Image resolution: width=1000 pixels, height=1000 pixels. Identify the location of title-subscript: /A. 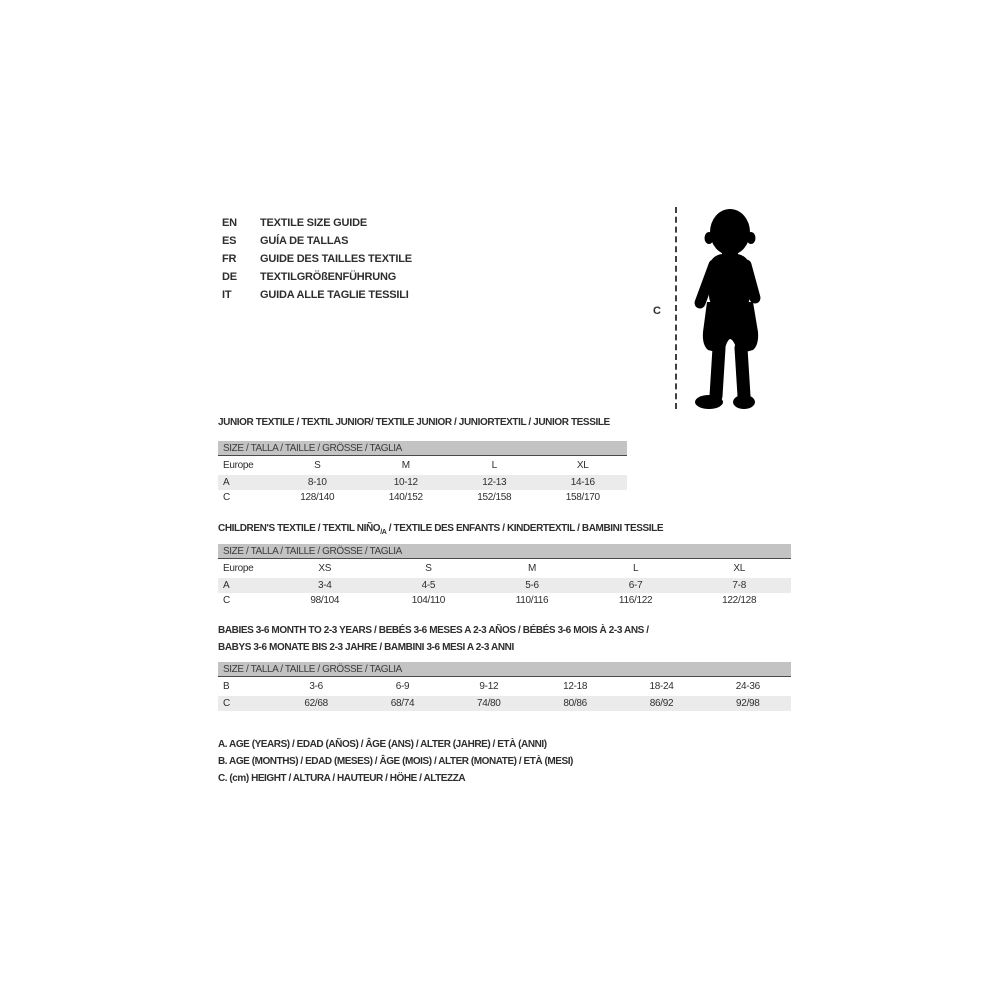
(383, 532).